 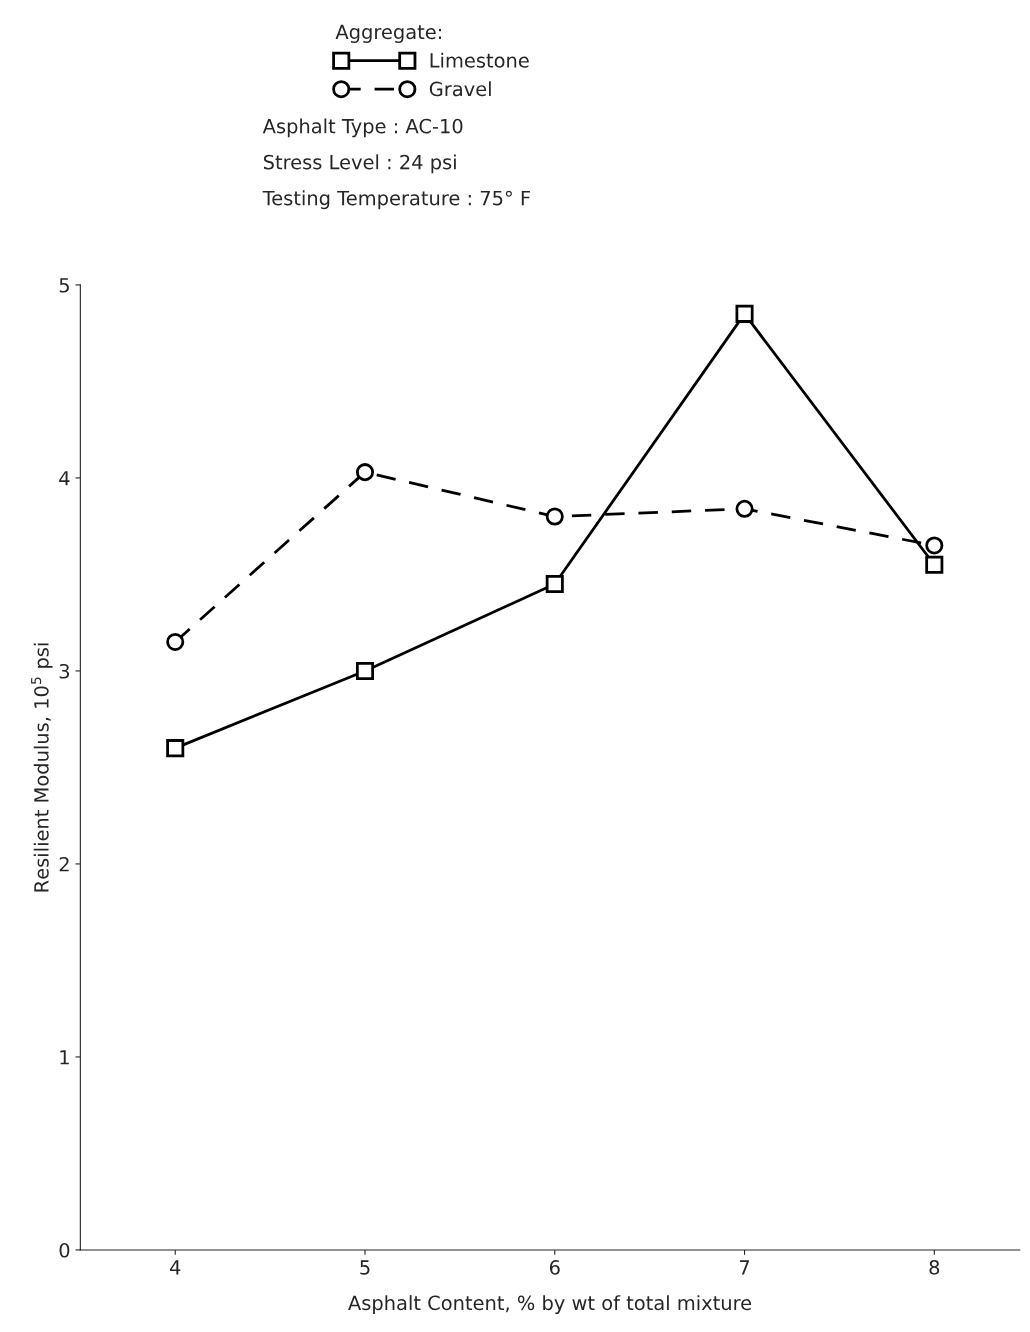 I want to click on legend-label: Gravel, so click(x=460, y=89).